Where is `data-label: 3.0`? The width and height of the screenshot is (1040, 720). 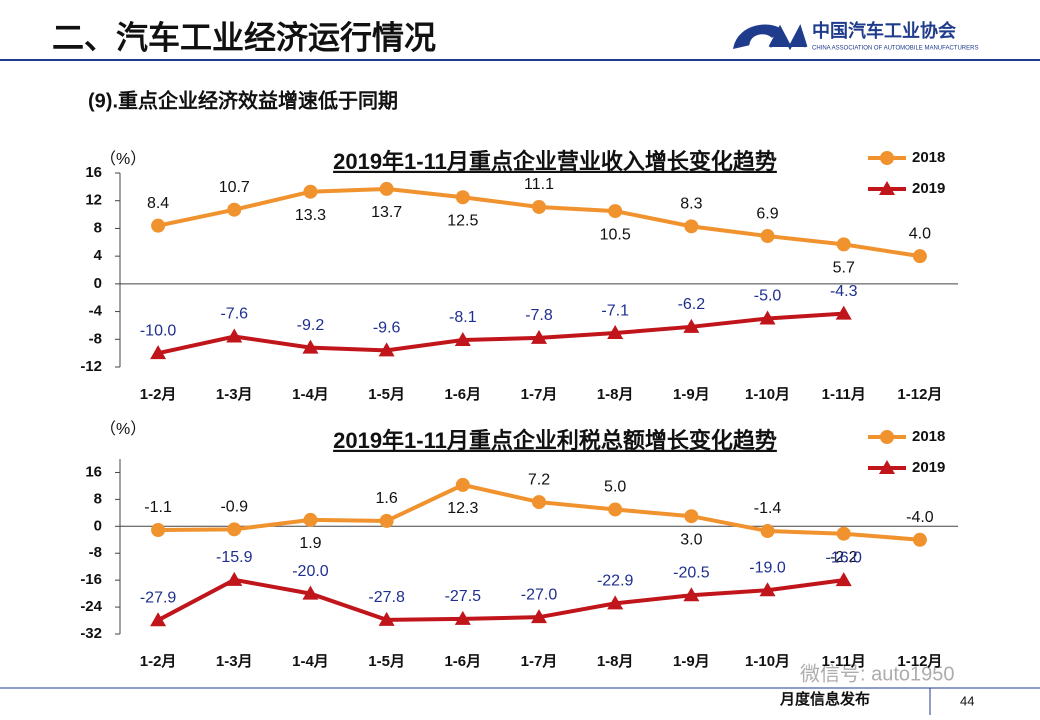 data-label: 3.0 is located at coordinates (691, 539).